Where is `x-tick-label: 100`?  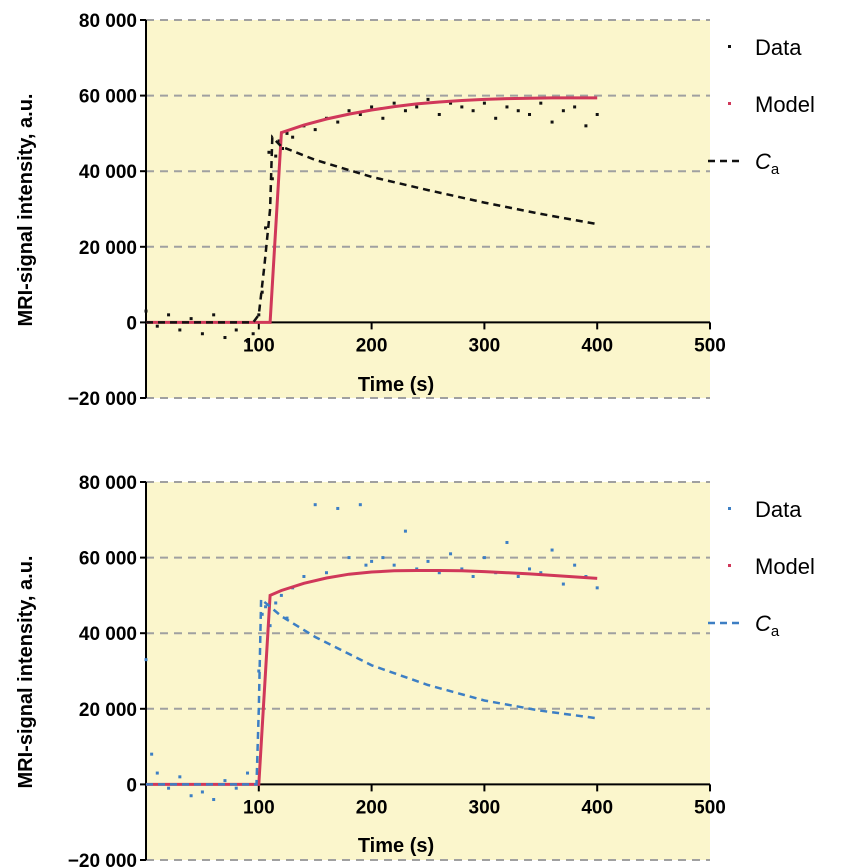 x-tick-label: 100 is located at coordinates (259, 345).